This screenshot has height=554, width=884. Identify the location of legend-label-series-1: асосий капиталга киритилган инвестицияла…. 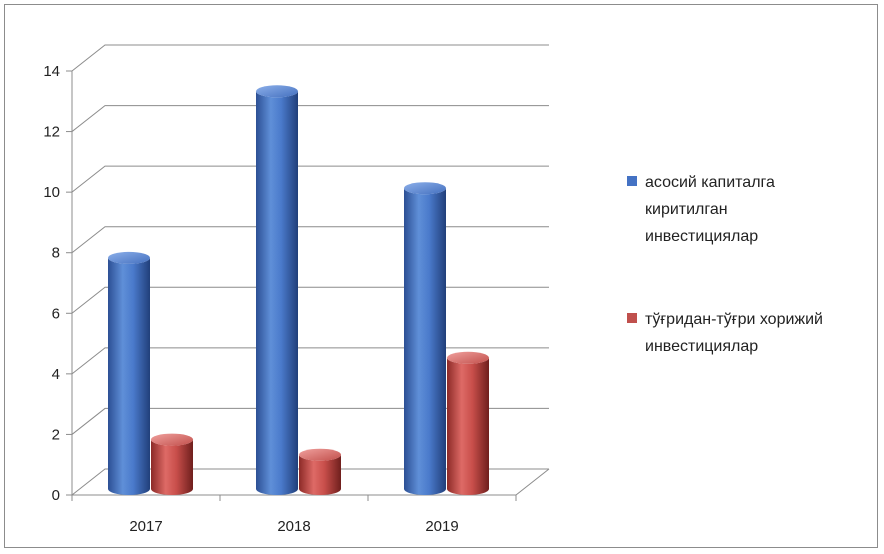
(710, 209).